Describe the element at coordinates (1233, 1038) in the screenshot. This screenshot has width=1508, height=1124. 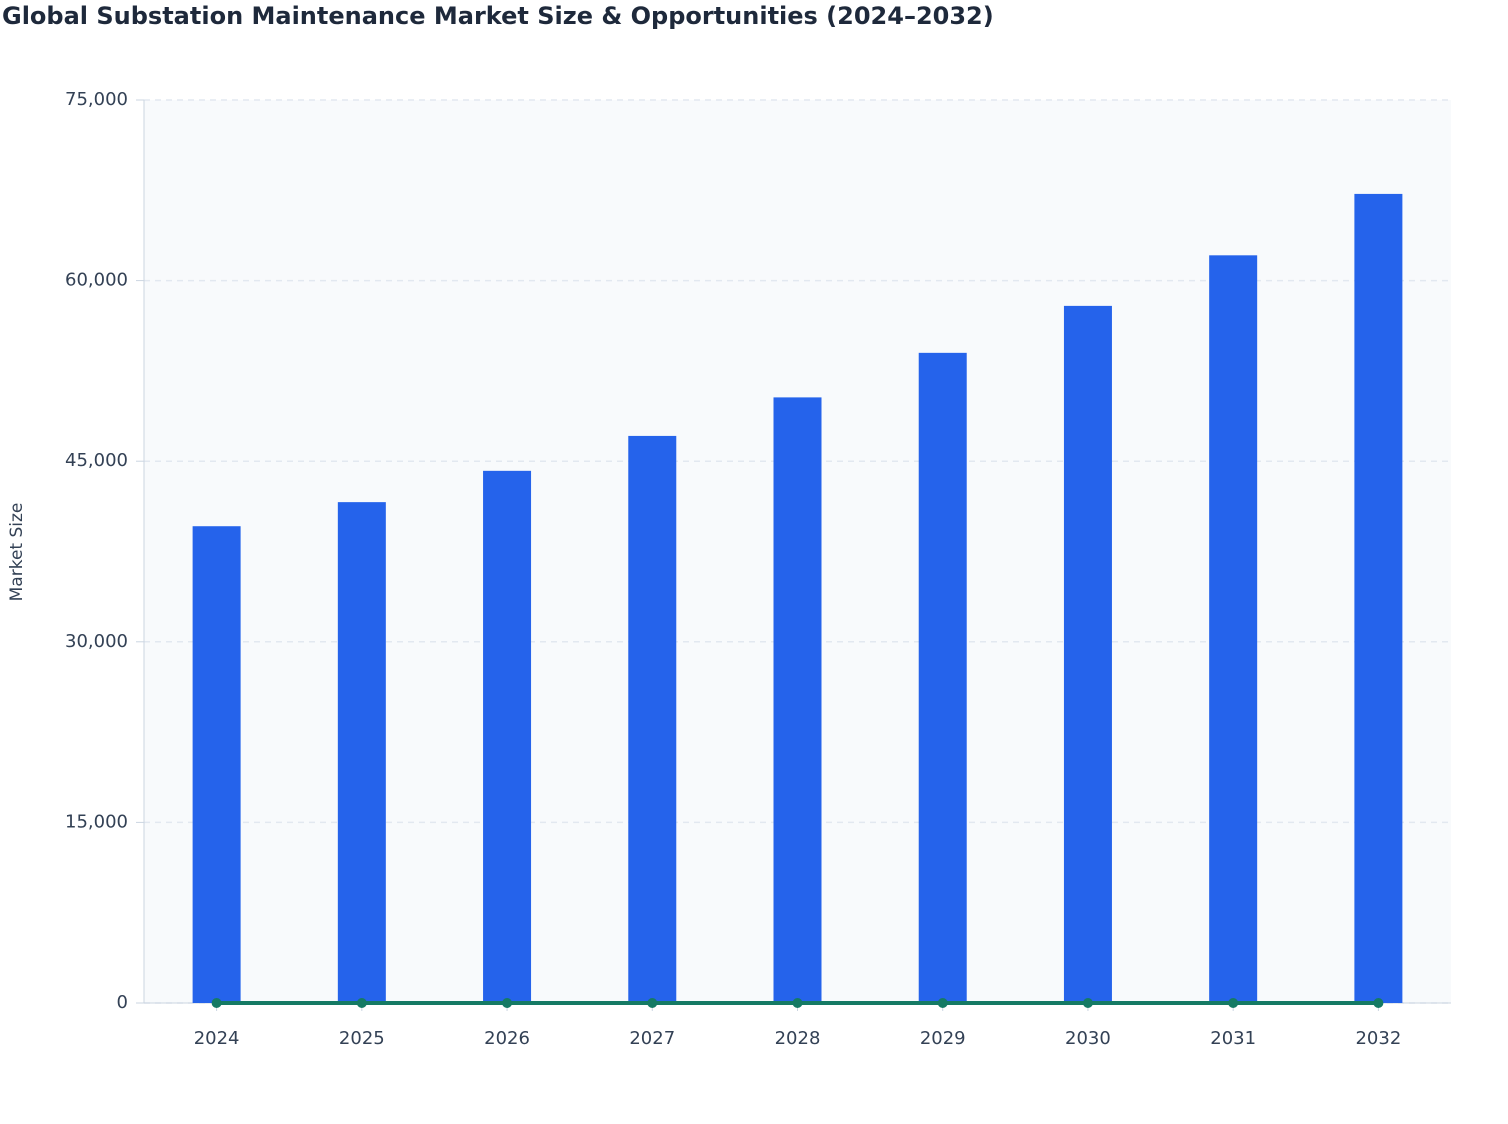
I see `x-tick-label: 2031` at that location.